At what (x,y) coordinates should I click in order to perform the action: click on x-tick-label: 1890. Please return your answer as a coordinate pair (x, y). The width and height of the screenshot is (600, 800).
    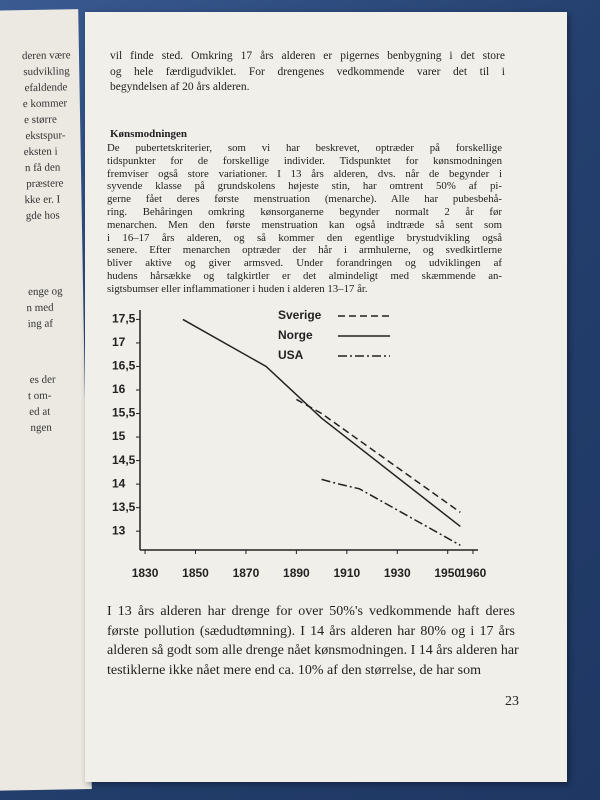
    Looking at the image, I should click on (296, 573).